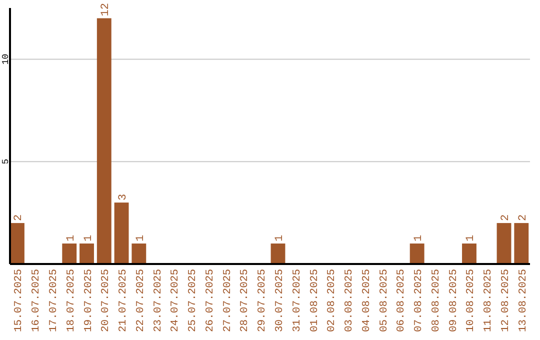  Describe the element at coordinates (314, 300) in the screenshot. I see `x-tick-label: 01.08.2025` at that location.